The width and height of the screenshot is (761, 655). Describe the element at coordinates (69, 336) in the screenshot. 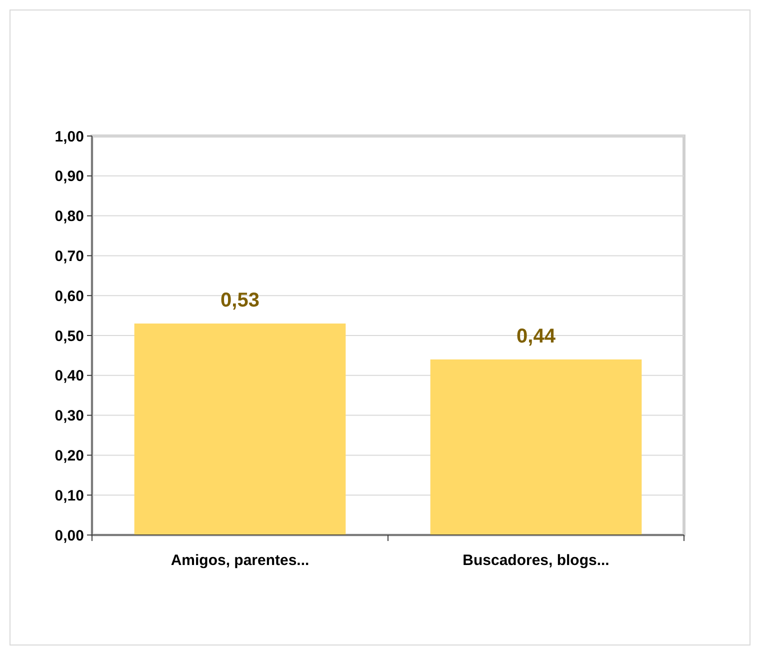

I see `y-tick-label: 0,50` at that location.